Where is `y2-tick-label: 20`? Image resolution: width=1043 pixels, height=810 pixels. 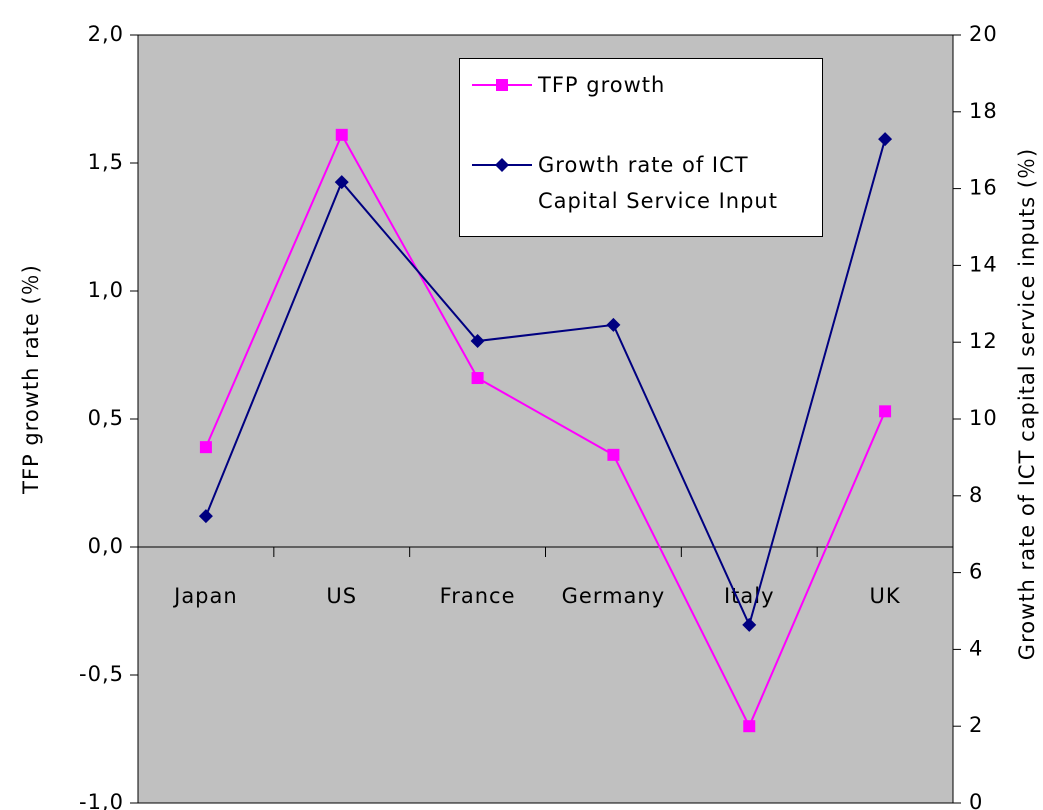
y2-tick-label: 20 is located at coordinates (983, 34).